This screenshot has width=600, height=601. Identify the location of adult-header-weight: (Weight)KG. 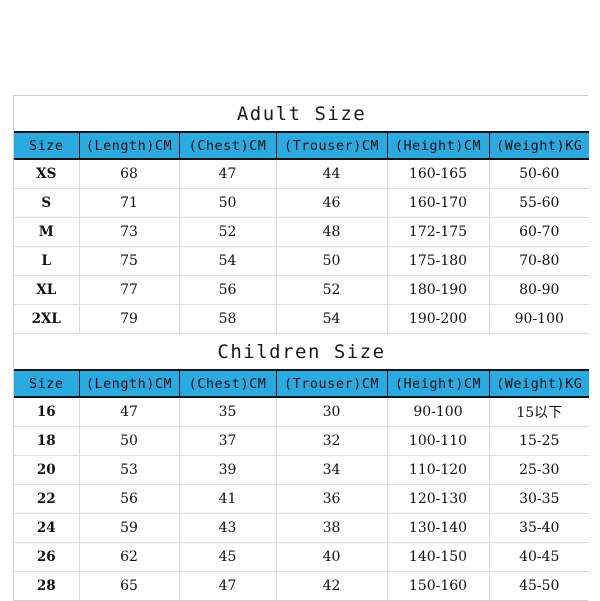
(539, 145).